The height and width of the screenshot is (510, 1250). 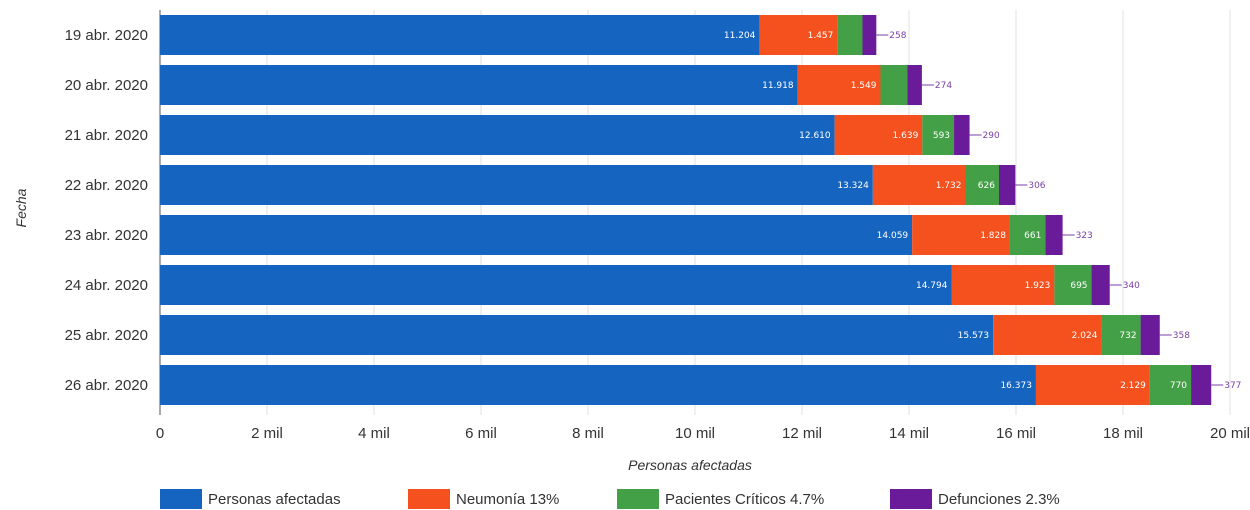 What do you see at coordinates (374, 433) in the screenshot?
I see `x-tick-label: 4 mil` at bounding box center [374, 433].